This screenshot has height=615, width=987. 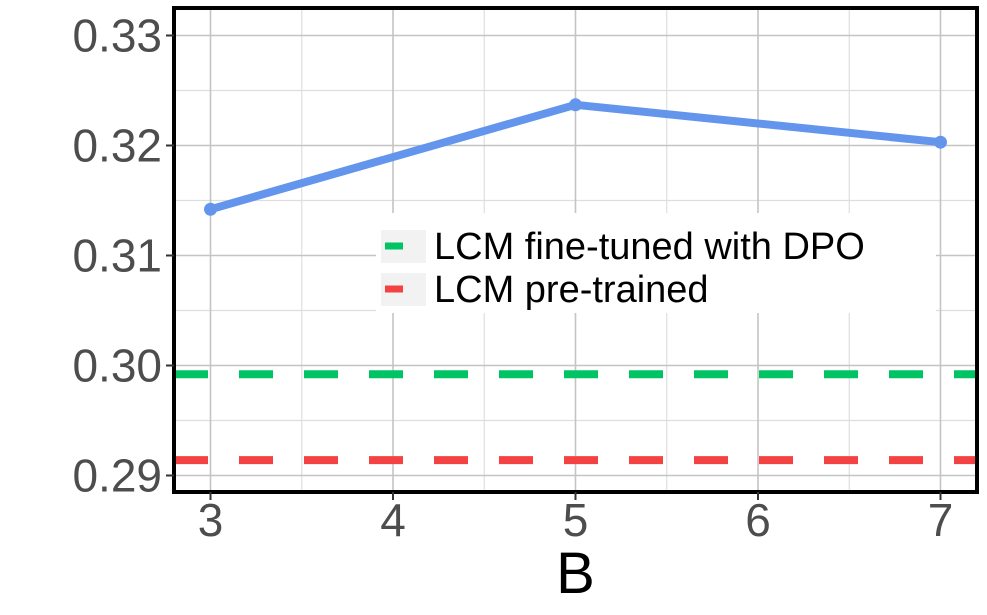 What do you see at coordinates (117, 476) in the screenshot?
I see `y-tick-label: 0.29` at bounding box center [117, 476].